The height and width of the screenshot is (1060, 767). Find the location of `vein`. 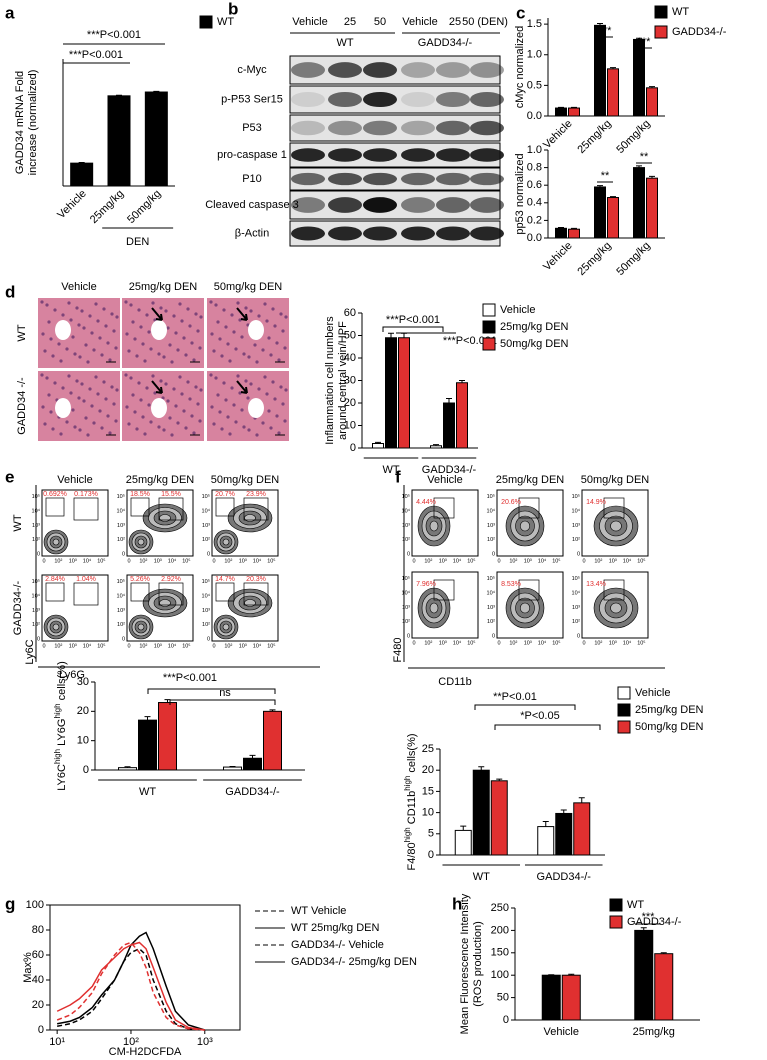

vein is located at coordinates (159, 330).